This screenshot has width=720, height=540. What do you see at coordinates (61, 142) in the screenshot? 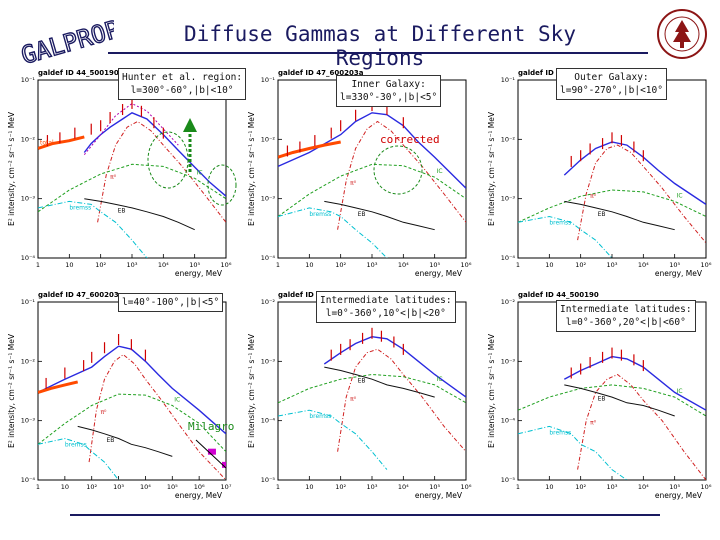
I see `series-sources` at bounding box center [61, 142].